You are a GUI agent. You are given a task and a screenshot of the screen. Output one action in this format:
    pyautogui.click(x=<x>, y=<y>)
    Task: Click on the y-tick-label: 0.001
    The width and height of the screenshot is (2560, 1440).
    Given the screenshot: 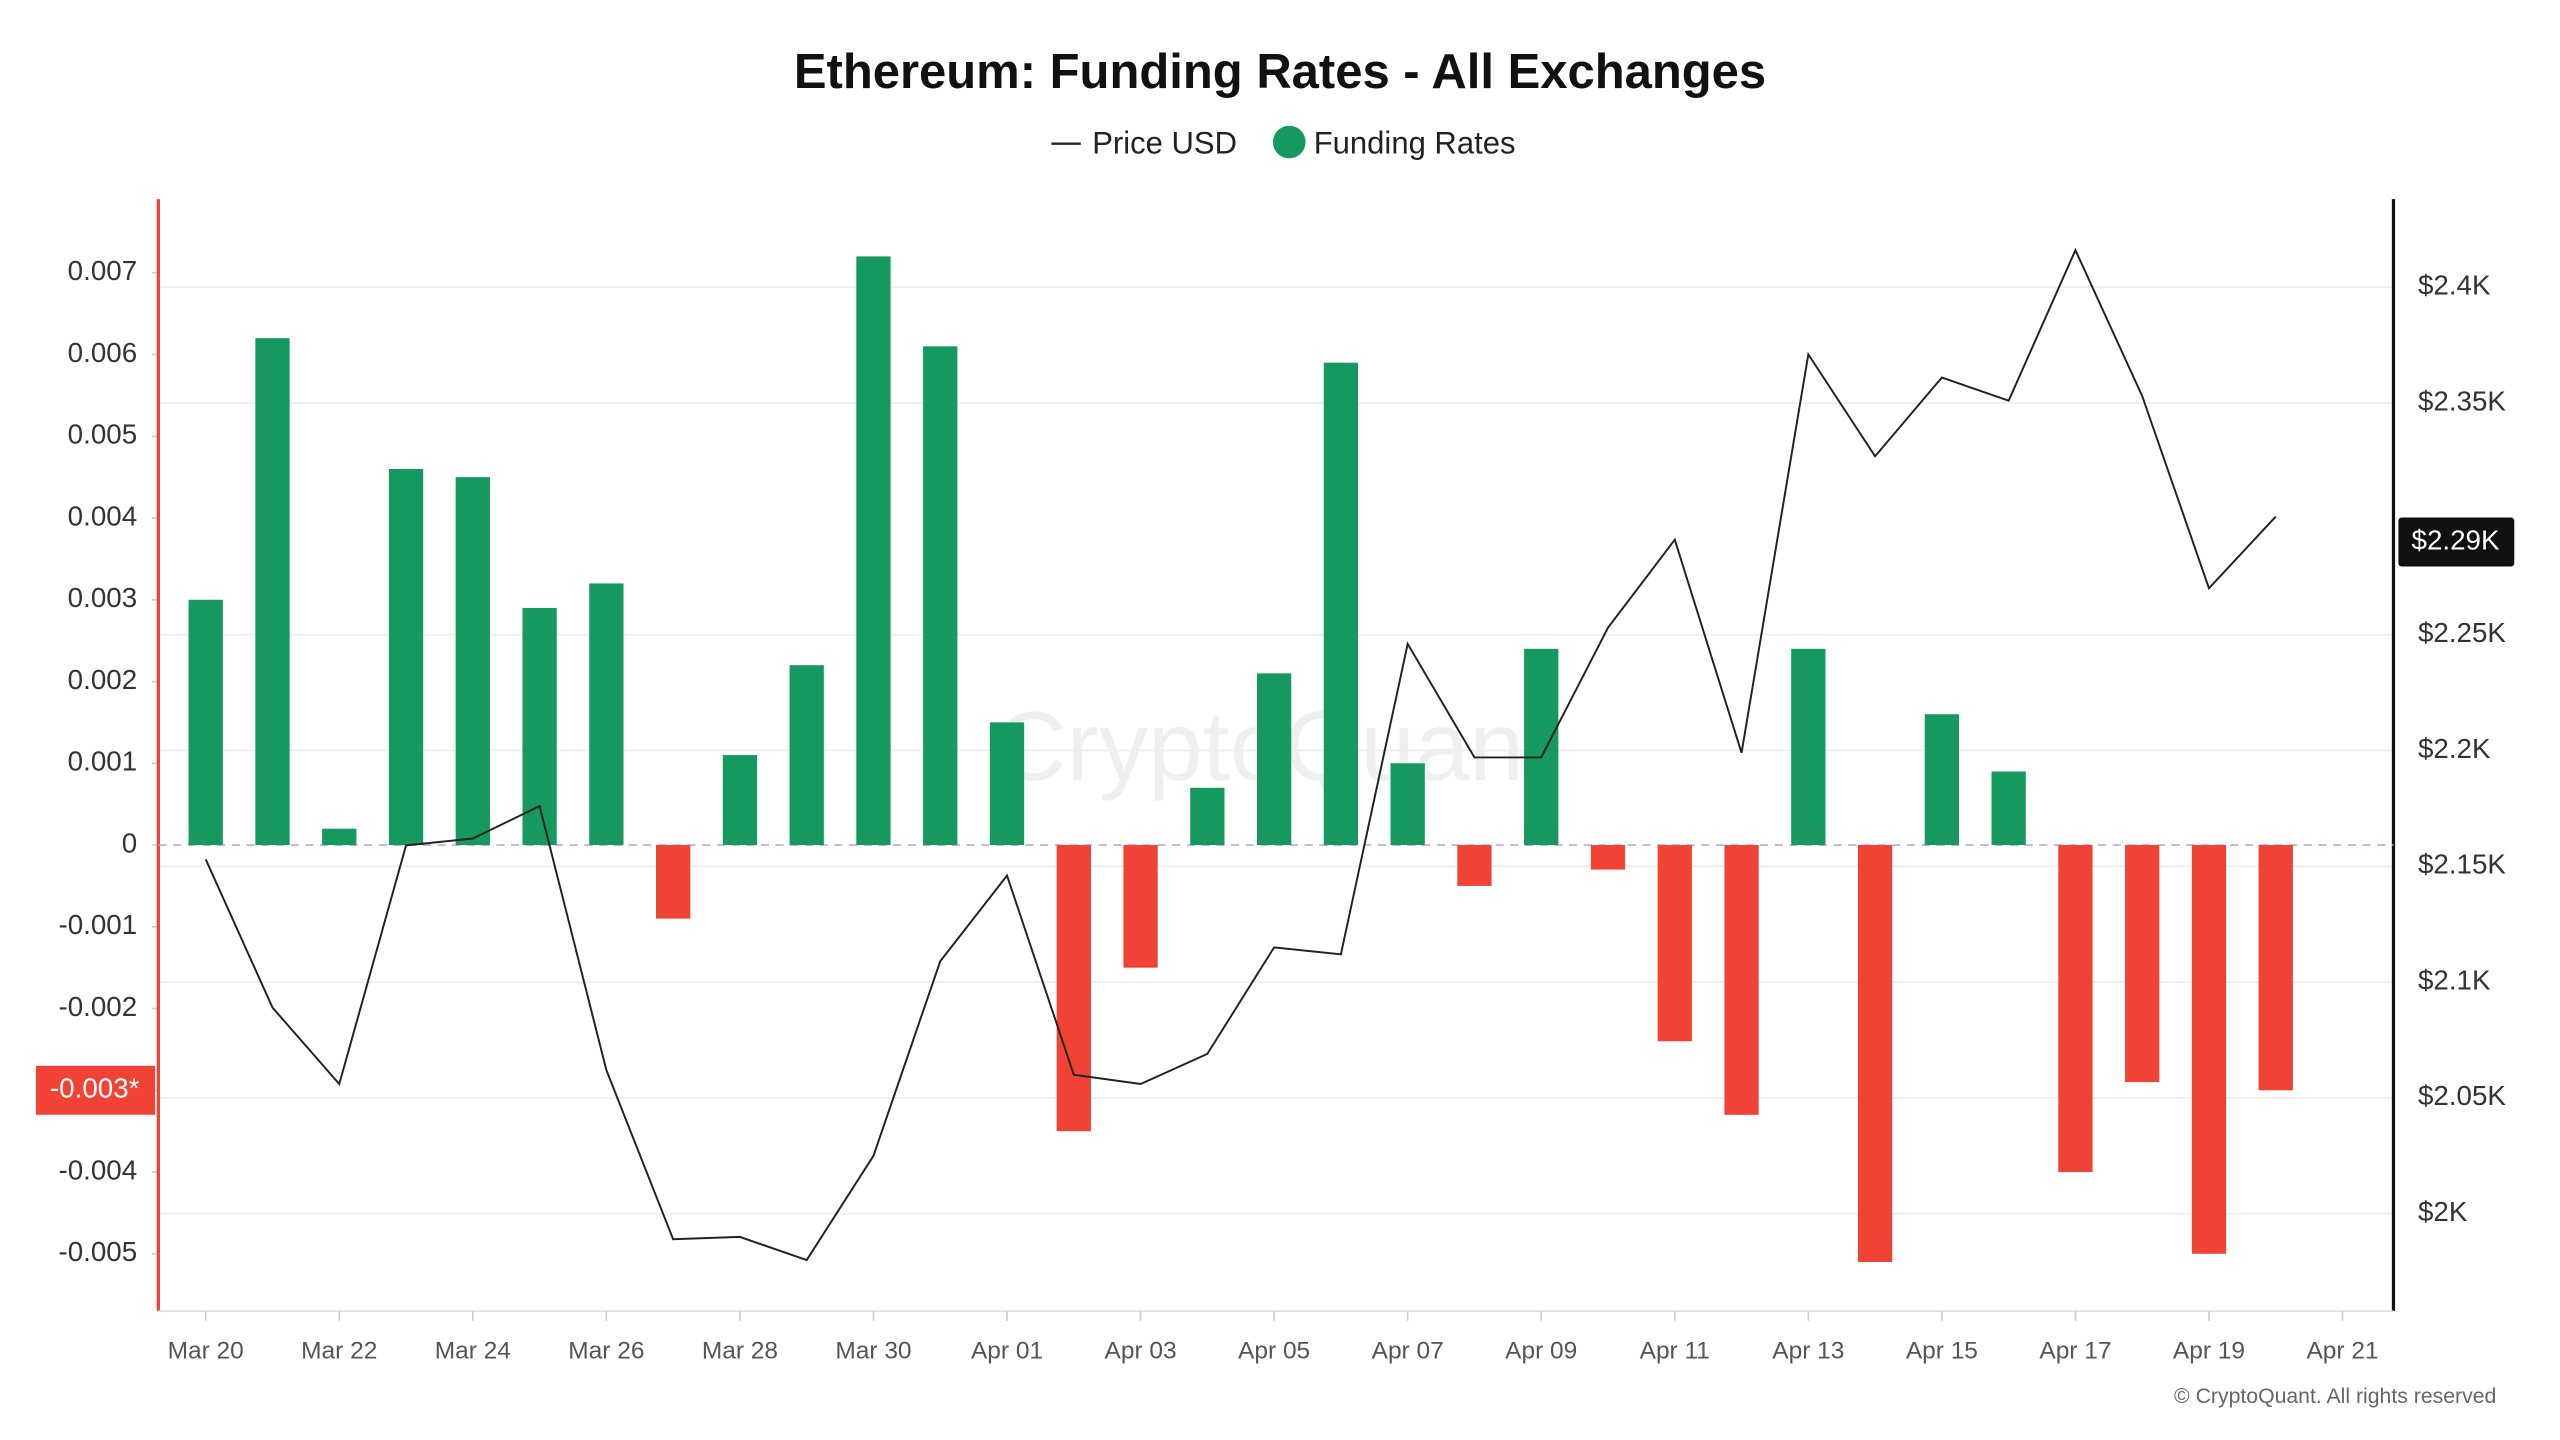 What is the action you would take?
    pyautogui.click(x=102, y=761)
    